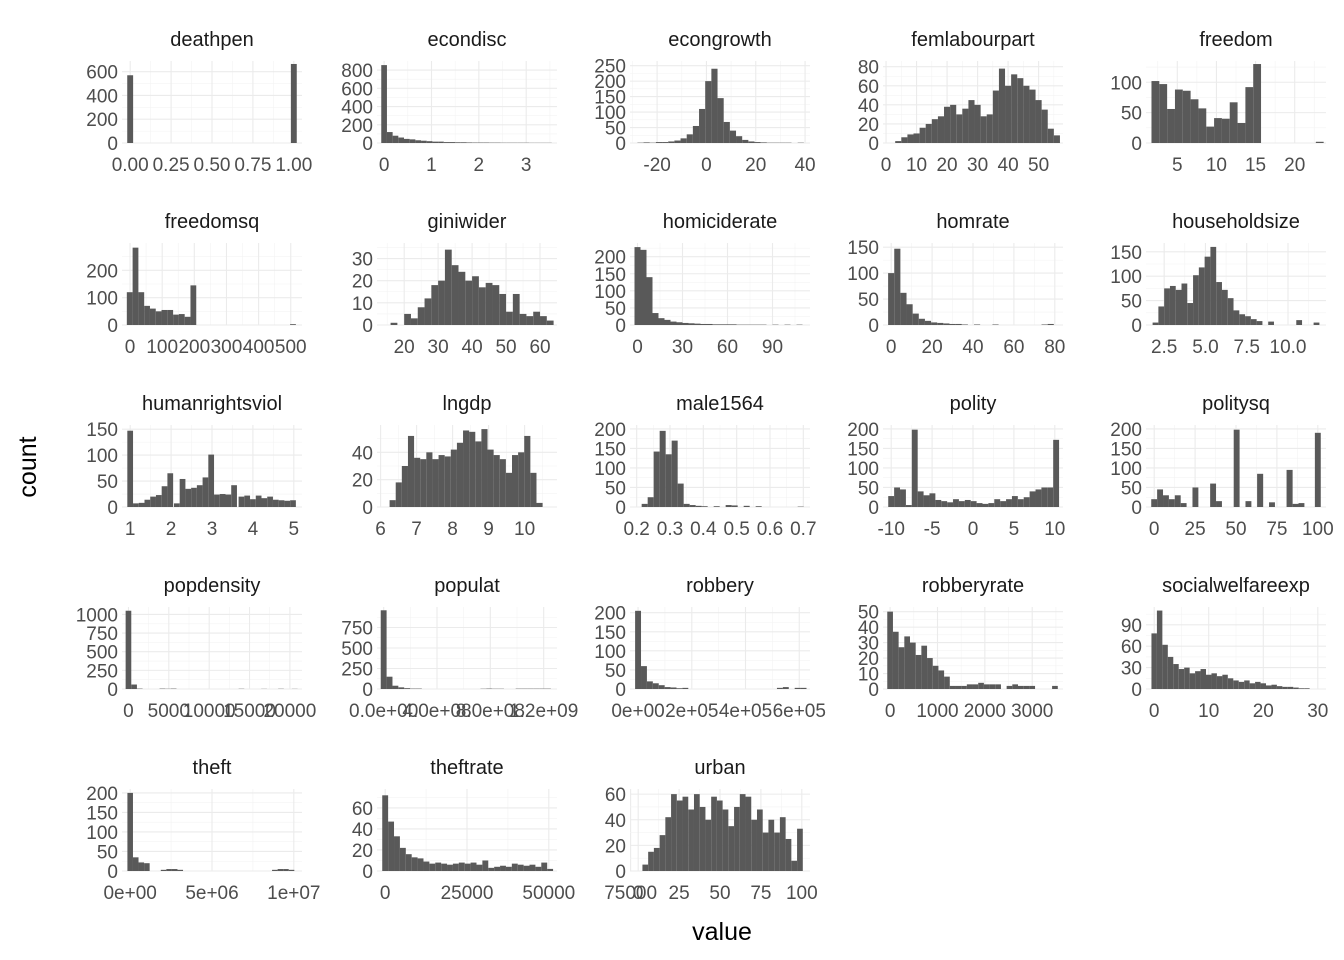 Image resolution: width=1344 pixels, height=960 pixels. What do you see at coordinates (610, 633) in the screenshot?
I see `y-tick-label: 150` at bounding box center [610, 633].